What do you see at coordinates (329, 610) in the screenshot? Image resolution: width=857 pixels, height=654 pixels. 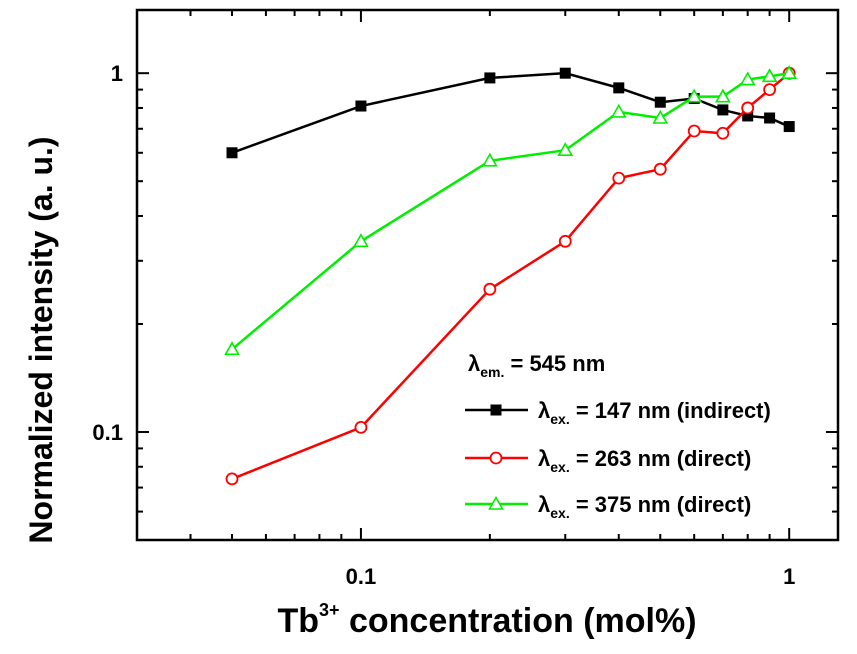 I see `x-axis-title-sup: 3+` at bounding box center [329, 610].